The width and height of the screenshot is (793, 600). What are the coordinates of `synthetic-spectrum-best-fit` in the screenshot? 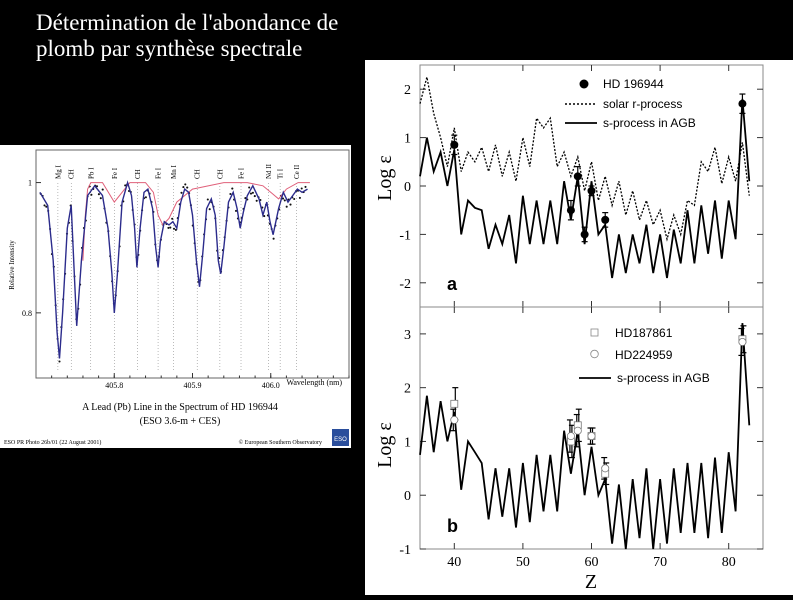 It's located at (173, 269).